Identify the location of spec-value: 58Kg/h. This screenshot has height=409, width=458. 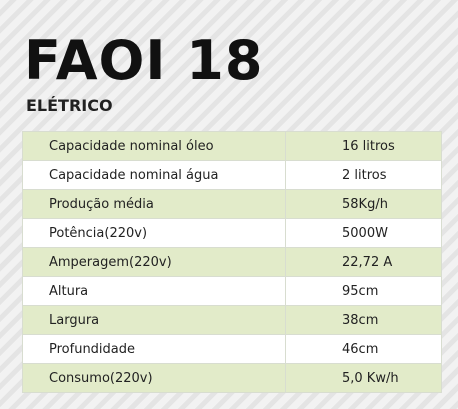
(363, 204).